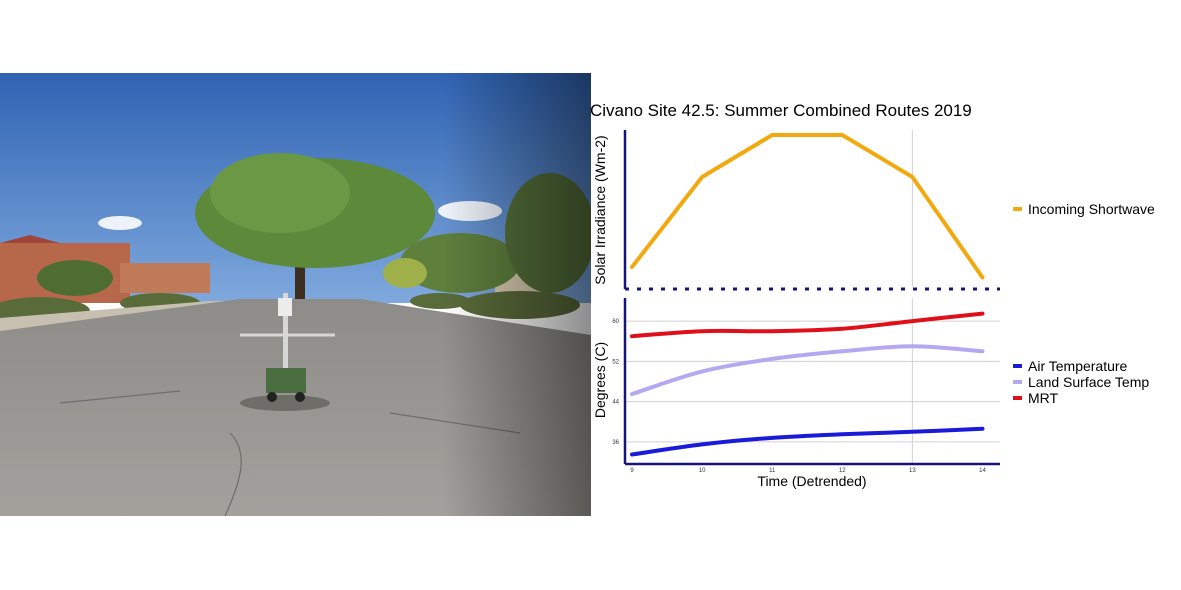 The width and height of the screenshot is (1181, 590). I want to click on x-tick-label: 14, so click(982, 471).